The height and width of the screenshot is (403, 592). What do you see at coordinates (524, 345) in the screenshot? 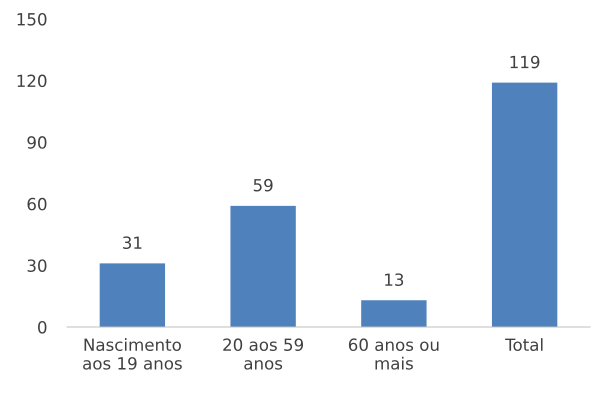
I see `x-tick-label: Total` at bounding box center [524, 345].